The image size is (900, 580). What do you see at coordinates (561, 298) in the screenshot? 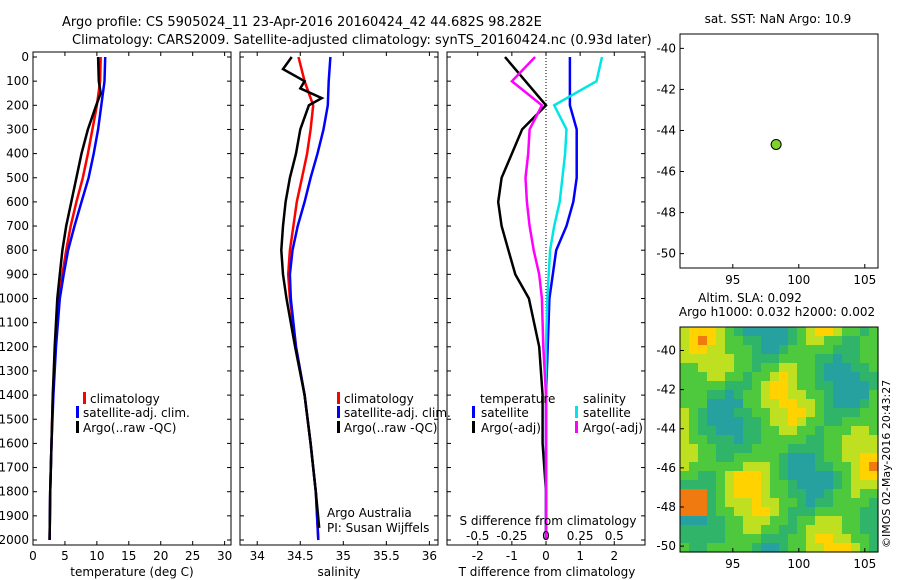
I see `series-line-temperature-satellite` at bounding box center [561, 298].